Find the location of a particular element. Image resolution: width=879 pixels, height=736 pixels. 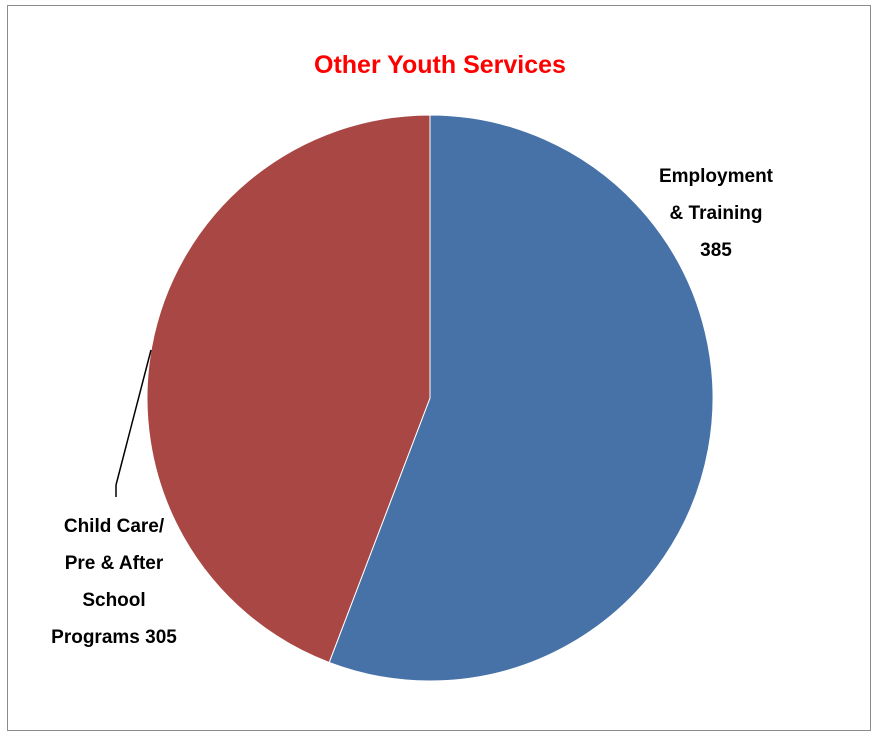

slice-label-0: Employment & Training 385 is located at coordinates (716, 213).